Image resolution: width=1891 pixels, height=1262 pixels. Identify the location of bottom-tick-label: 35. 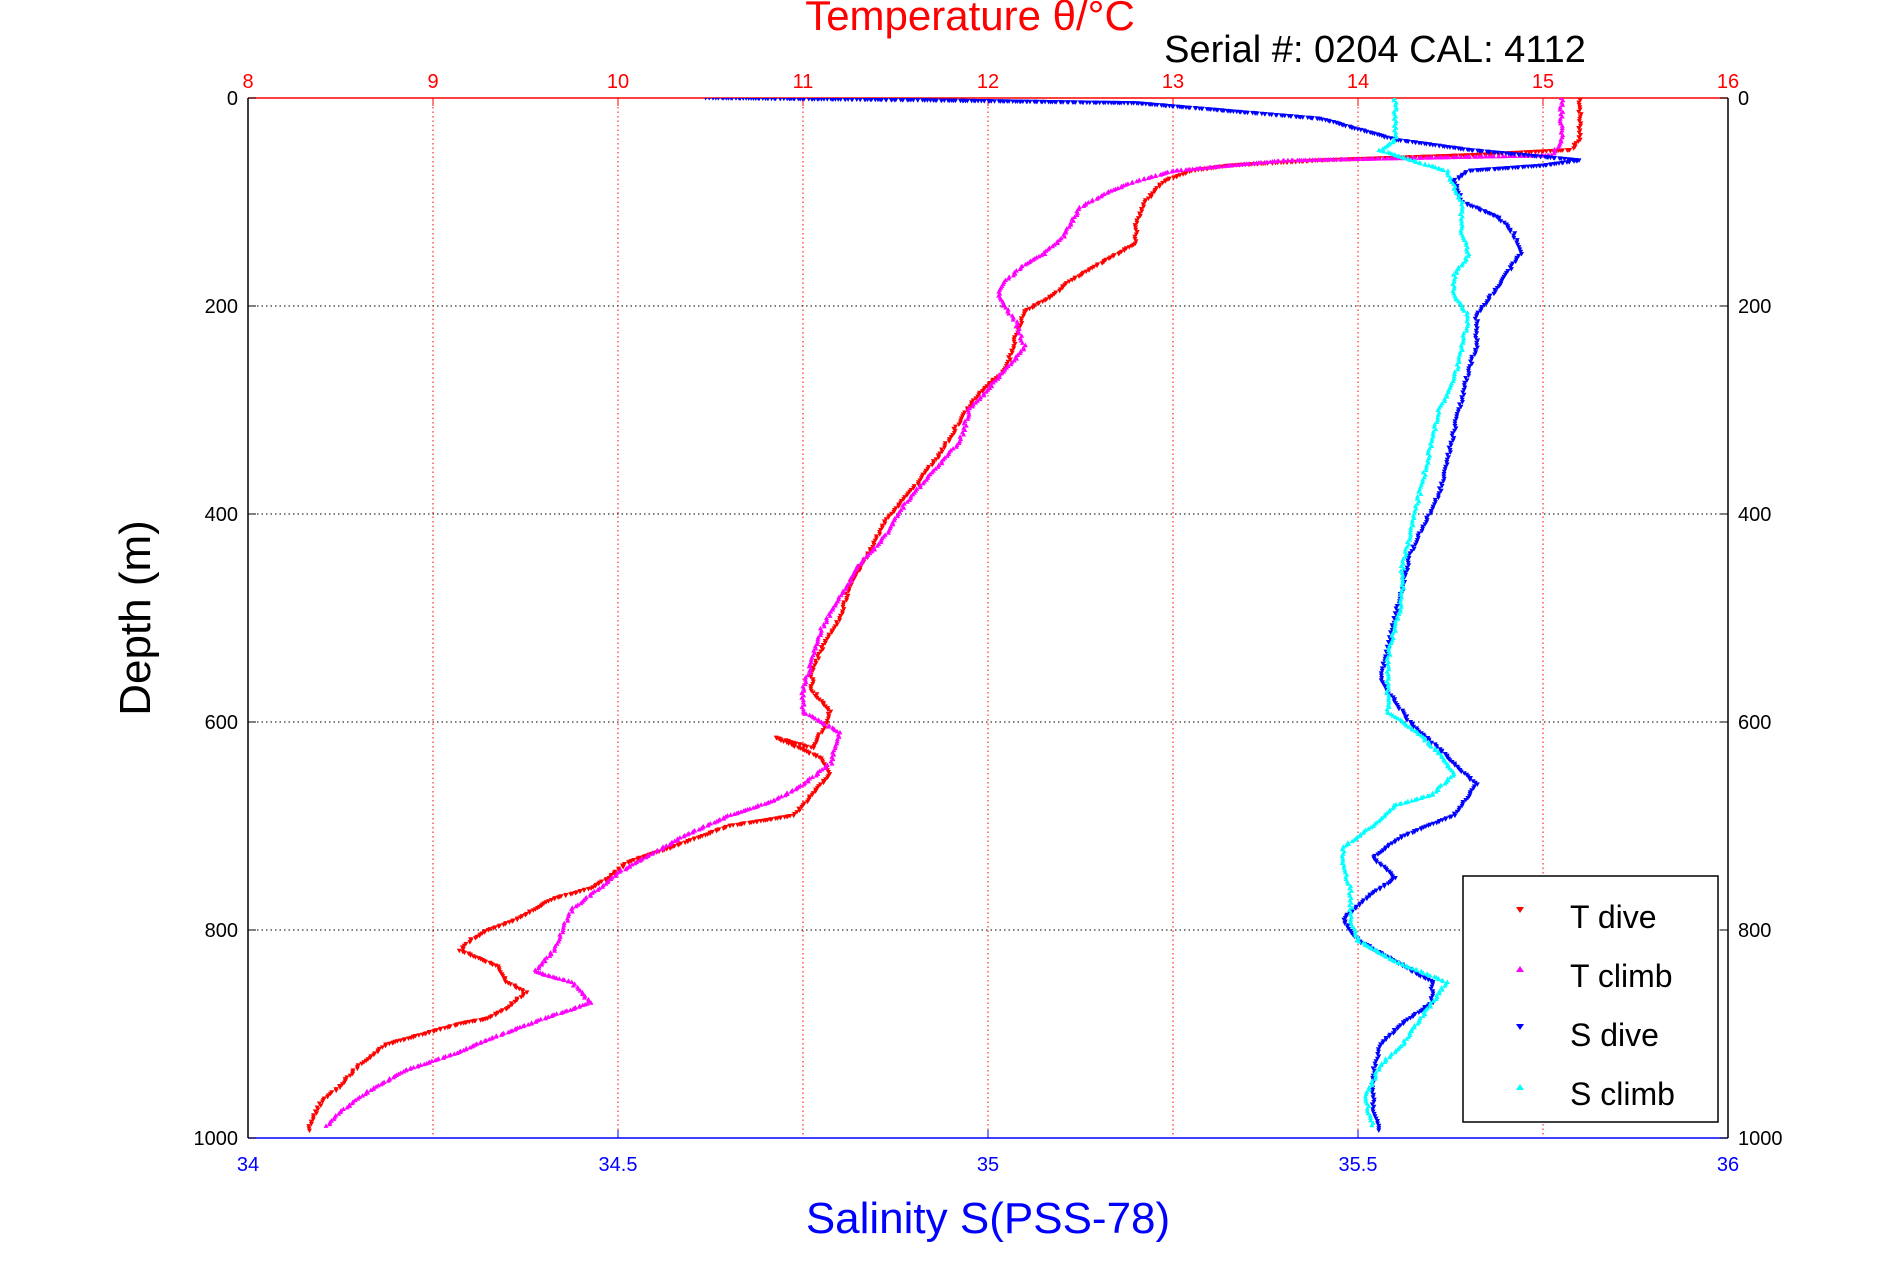
(988, 1165).